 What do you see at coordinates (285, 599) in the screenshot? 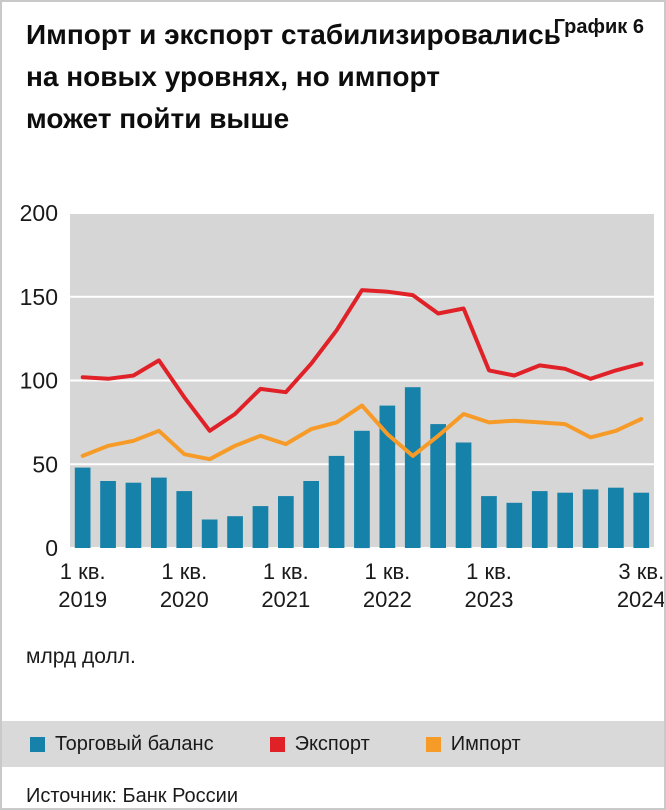
I see `x-tick-label: 2021` at bounding box center [285, 599].